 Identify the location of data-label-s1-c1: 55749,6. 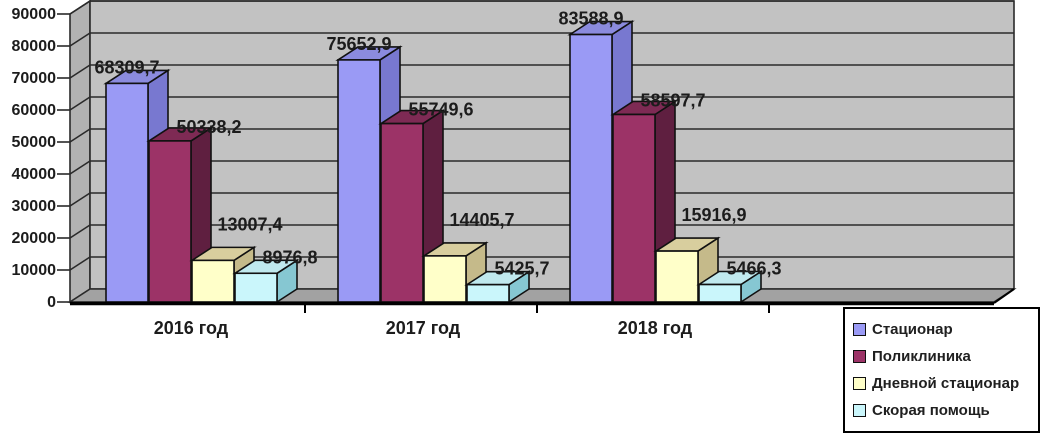
(440, 110).